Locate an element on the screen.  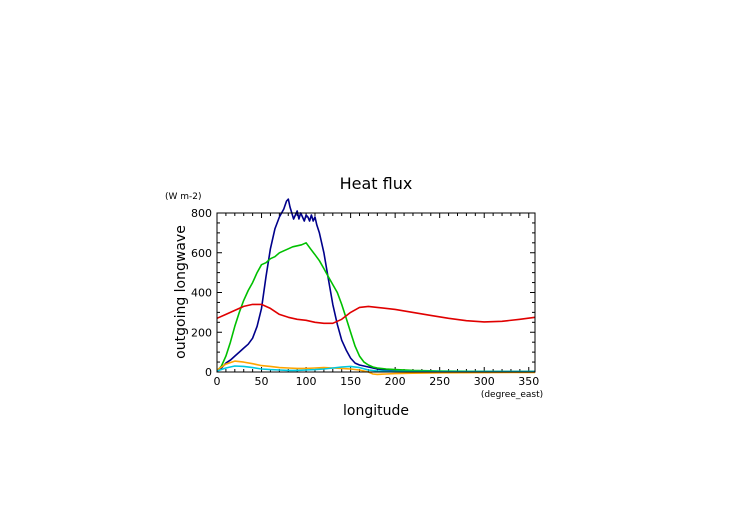
x-axis-label: longitude is located at coordinates (376, 411).